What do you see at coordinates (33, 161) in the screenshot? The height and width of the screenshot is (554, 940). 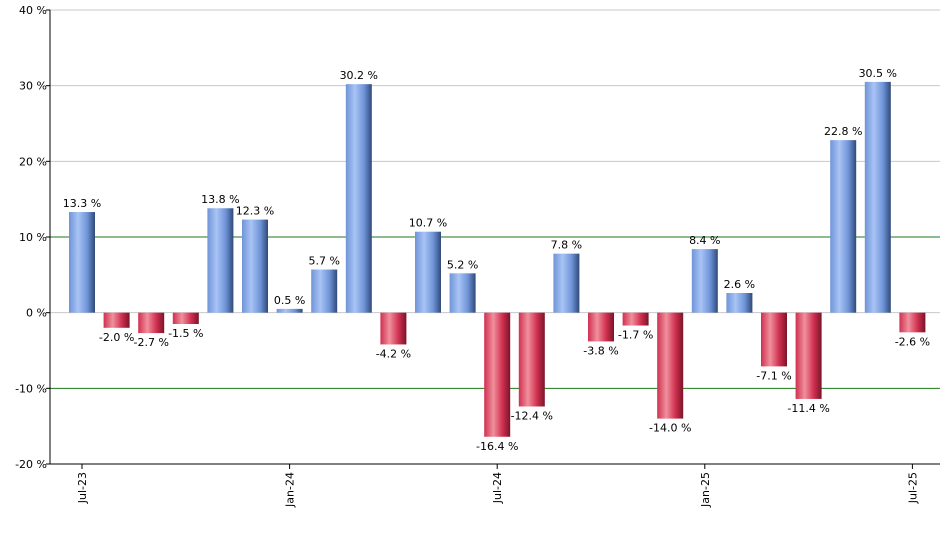 I see `y-tick-label-20: 20 %` at bounding box center [33, 161].